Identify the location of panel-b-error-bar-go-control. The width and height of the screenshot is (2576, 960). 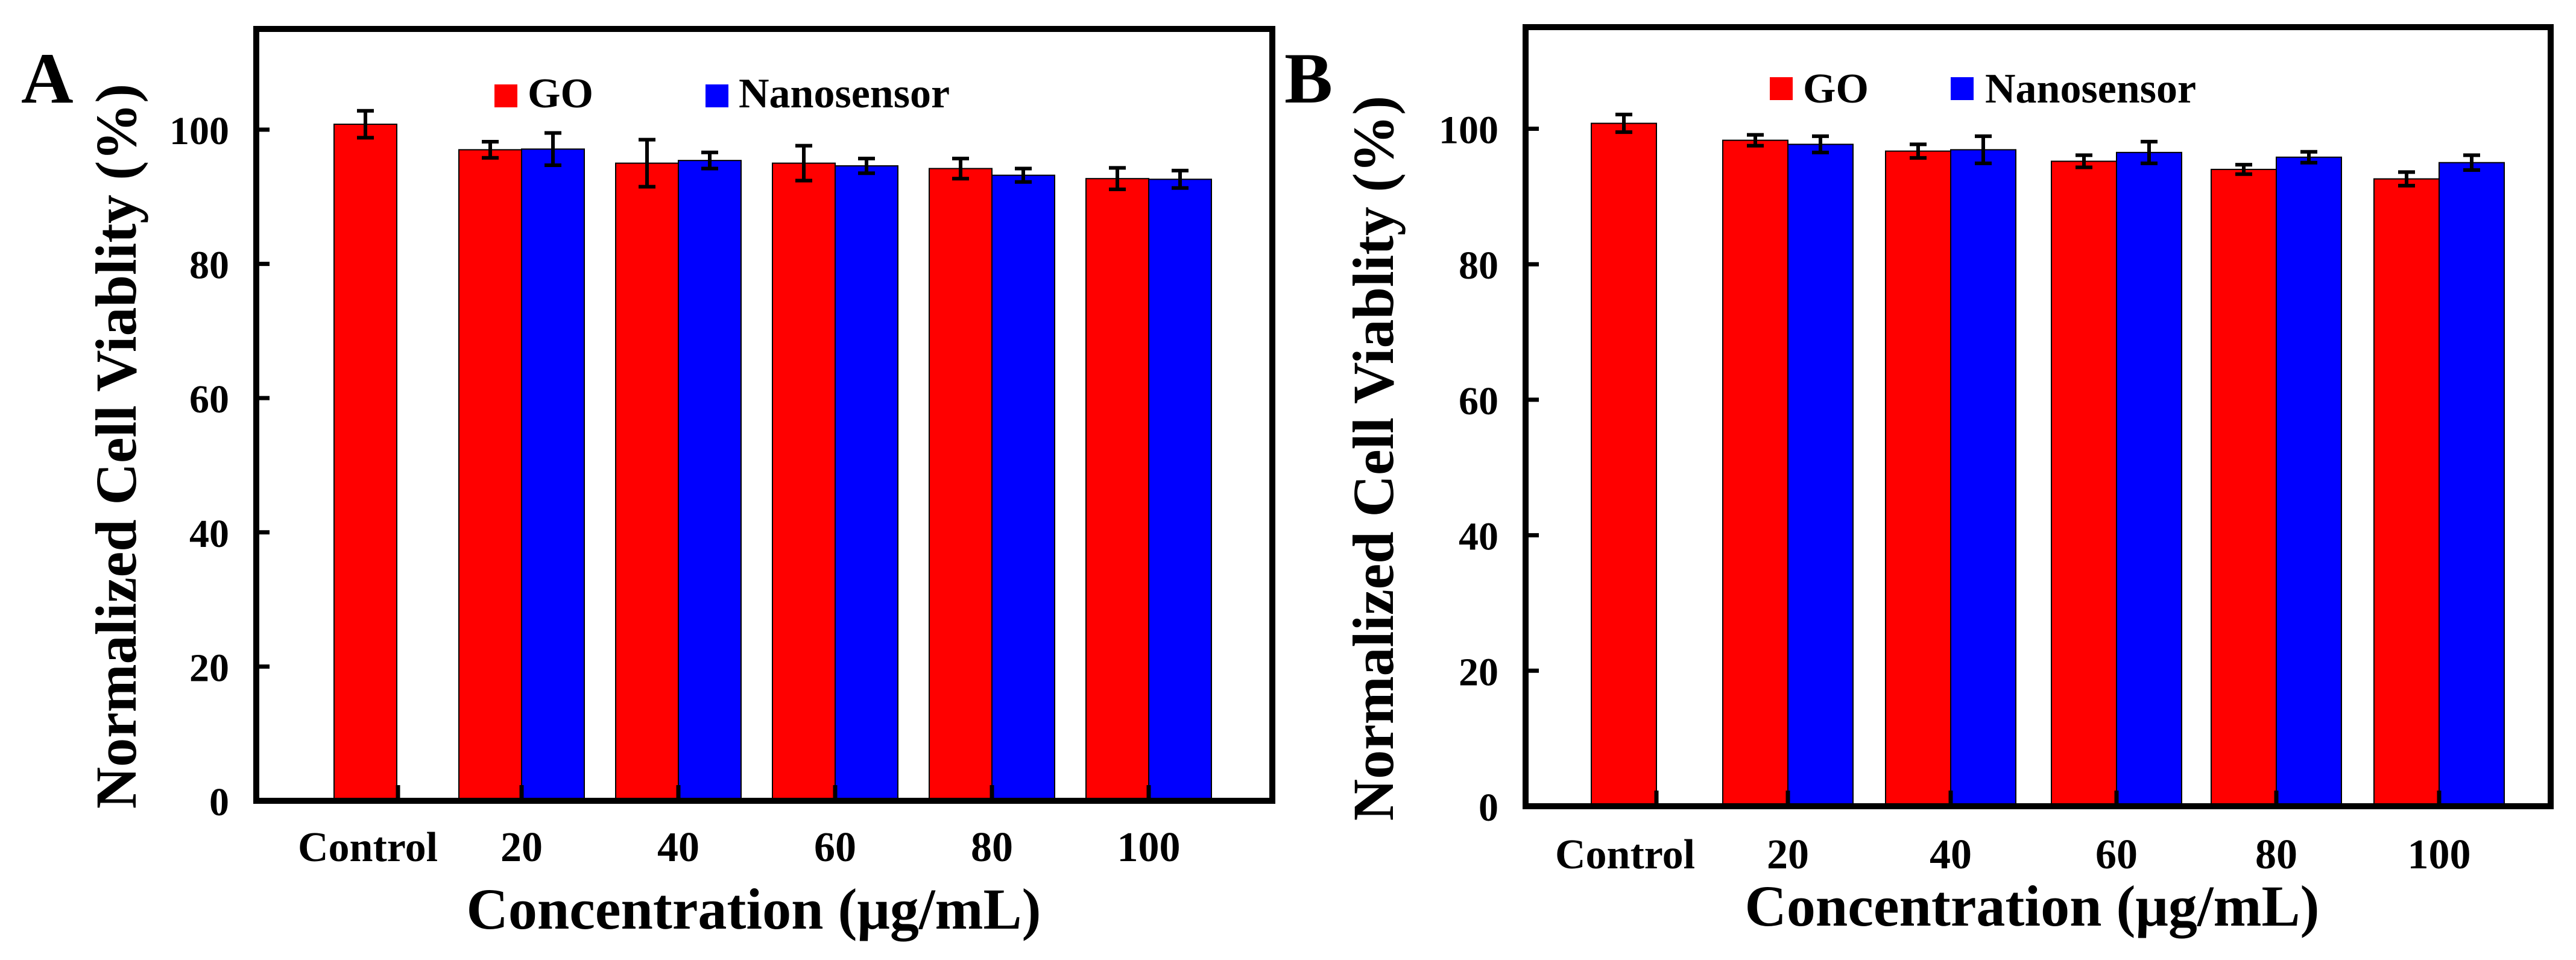
(1623, 123).